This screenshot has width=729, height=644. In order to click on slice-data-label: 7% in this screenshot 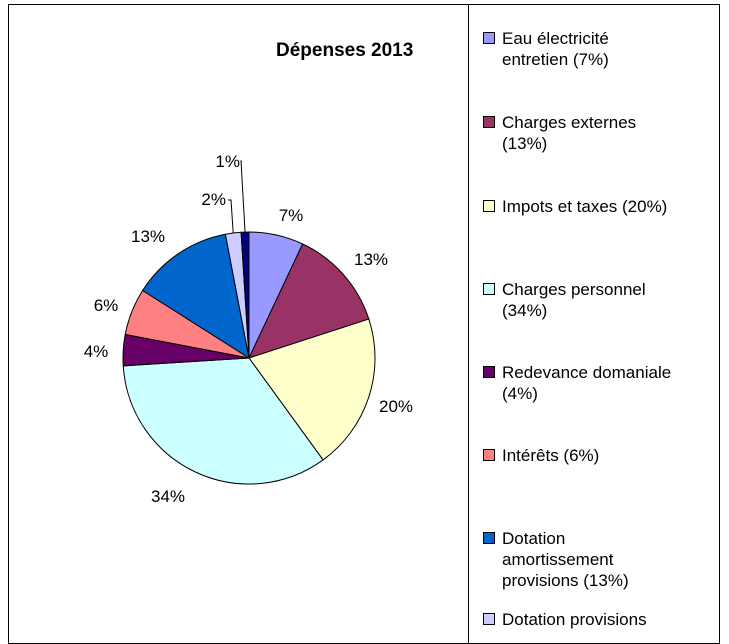, I will do `click(291, 215)`.